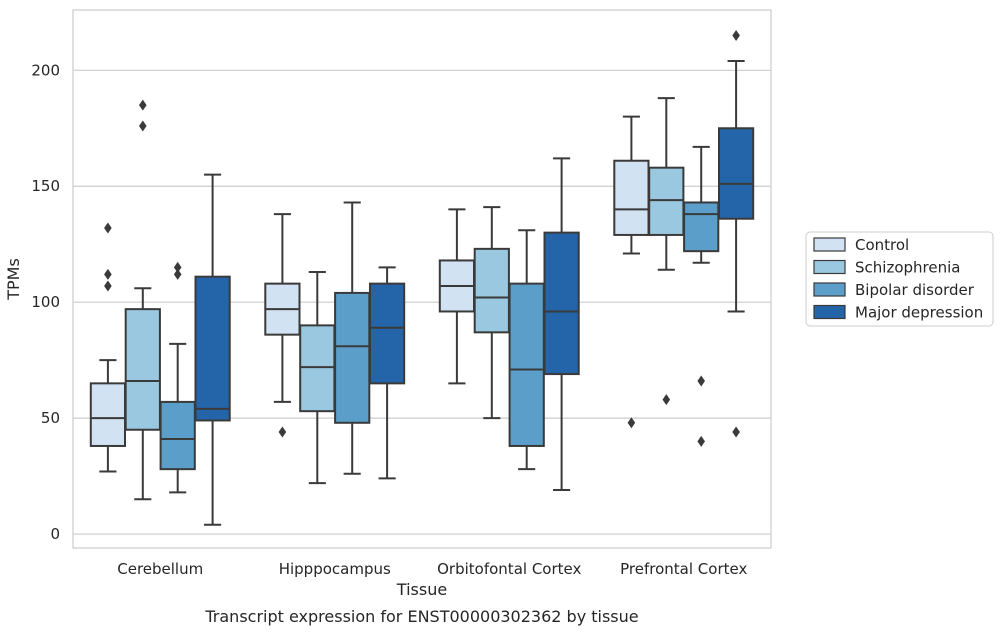  I want to click on y-tick-label: 50, so click(50, 418).